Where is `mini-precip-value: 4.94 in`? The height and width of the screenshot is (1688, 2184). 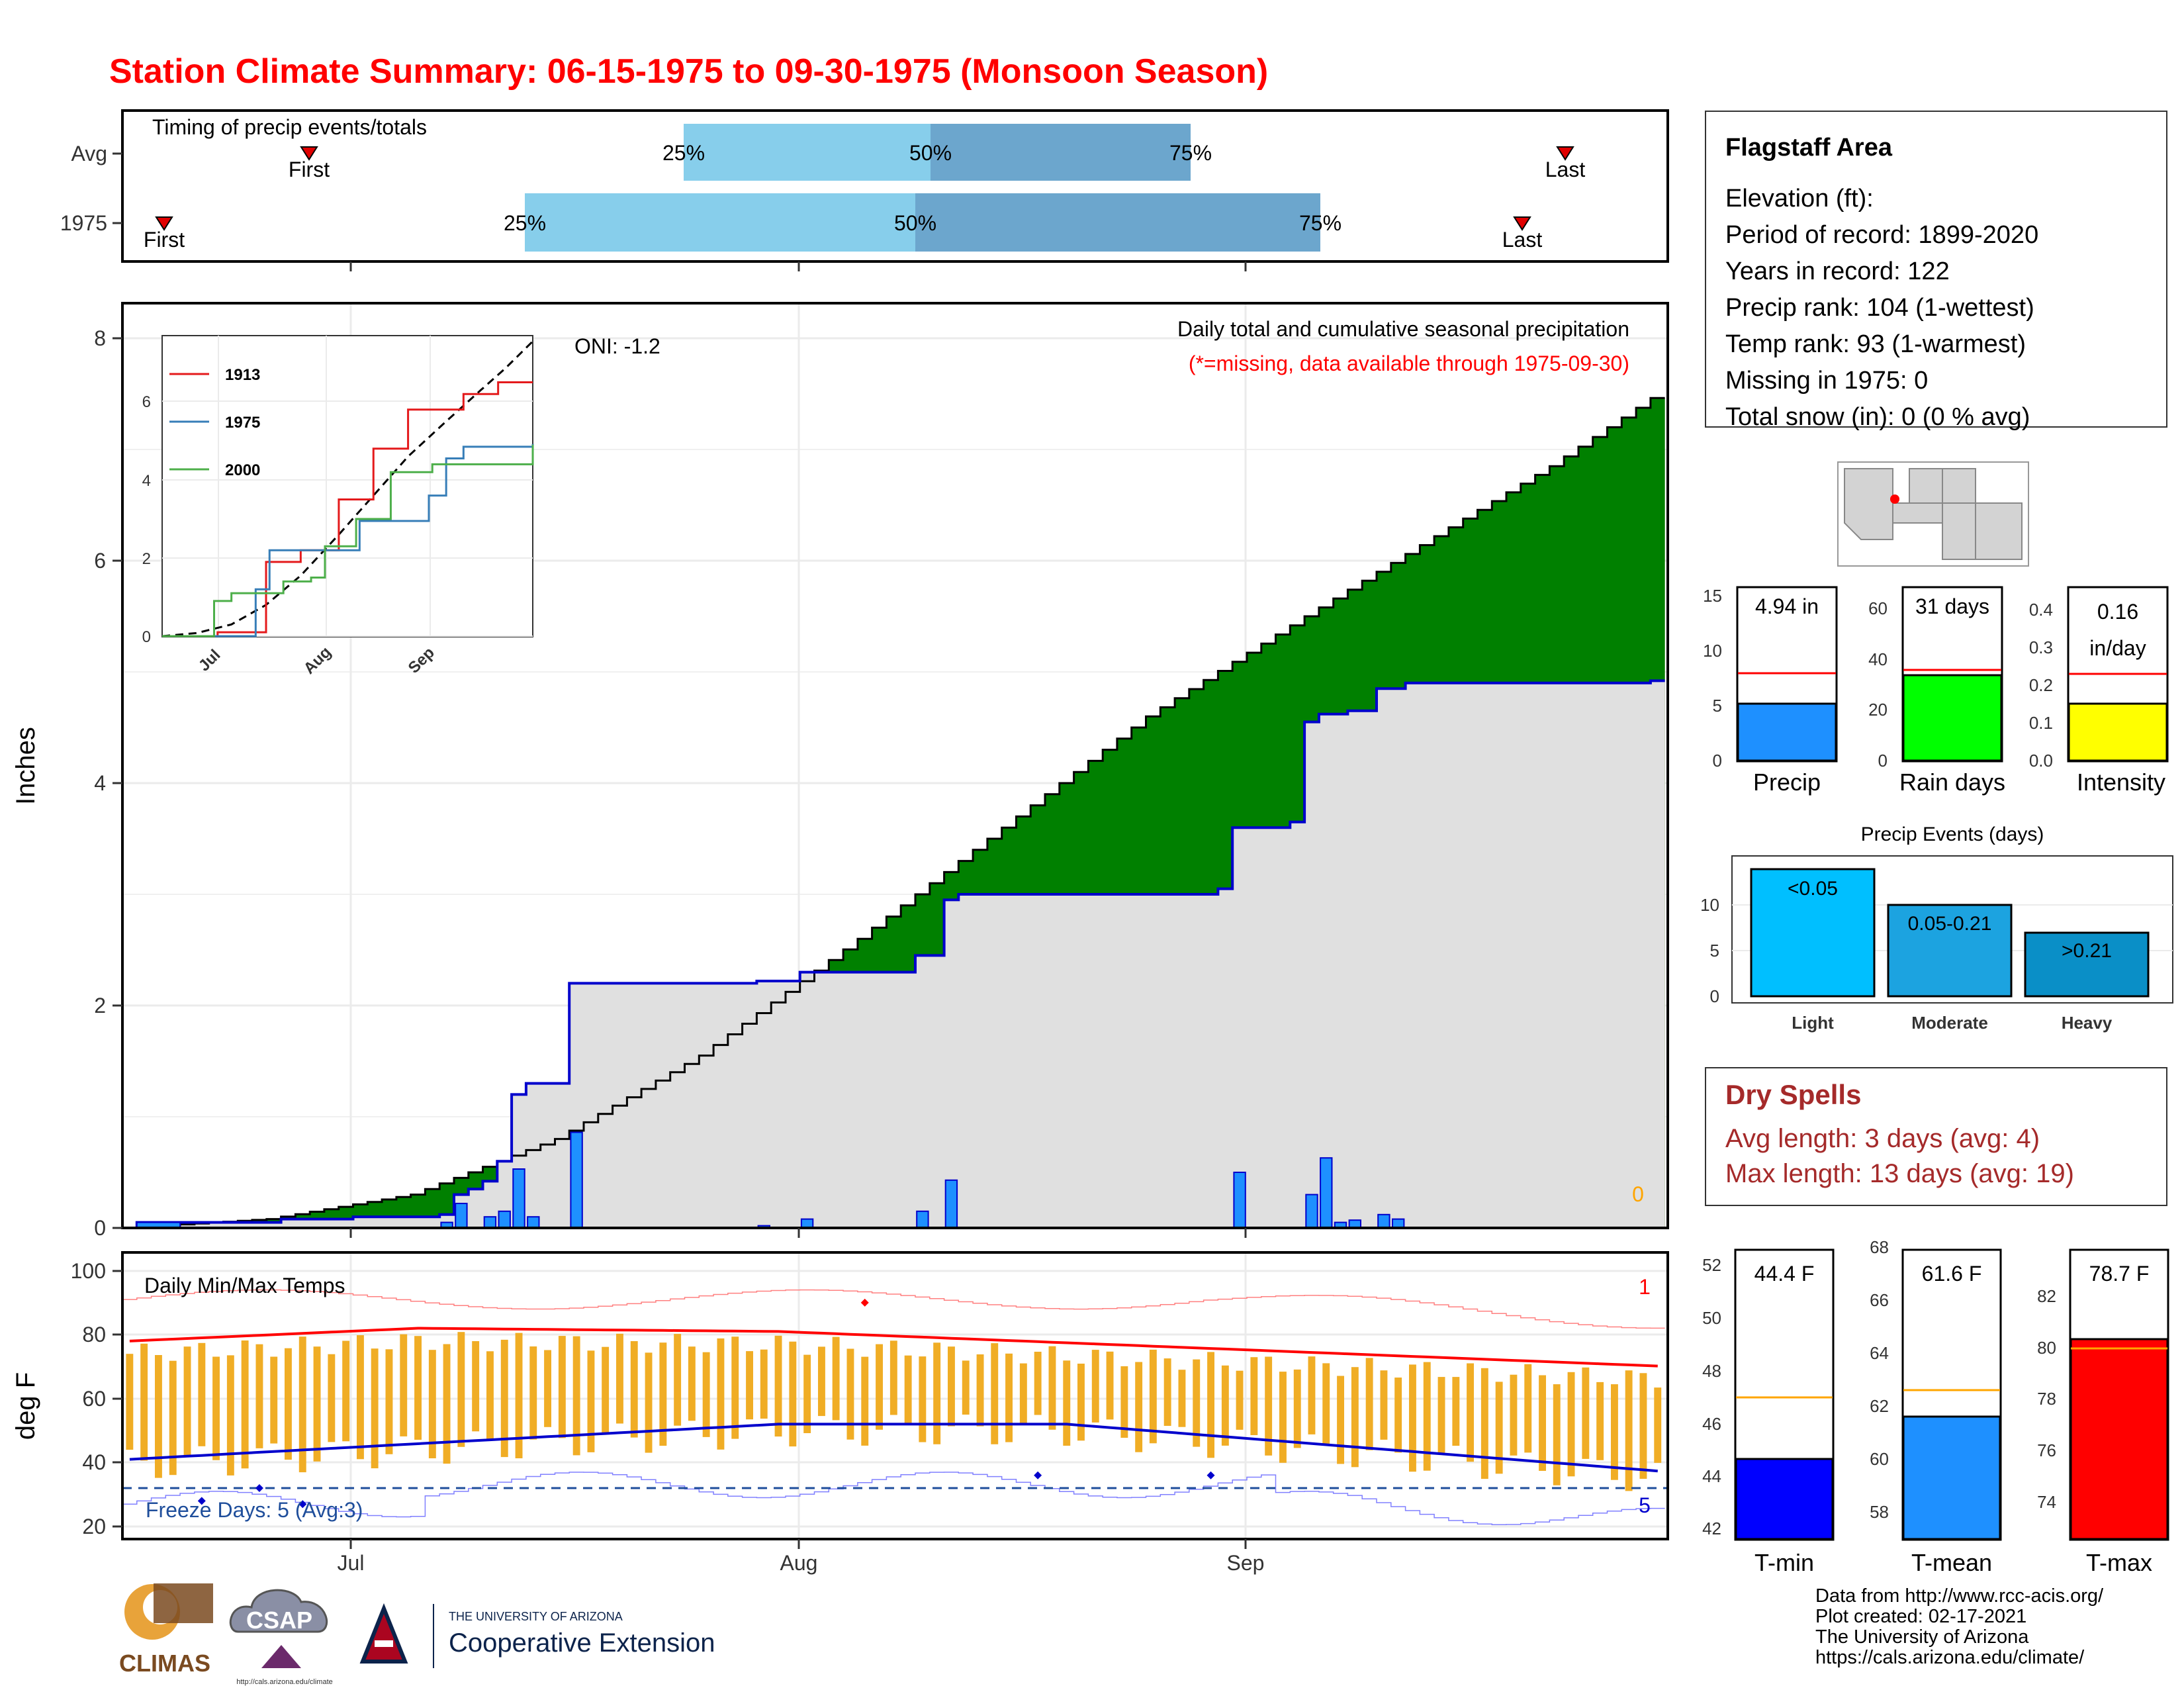 mini-precip-value: 4.94 in is located at coordinates (1787, 606).